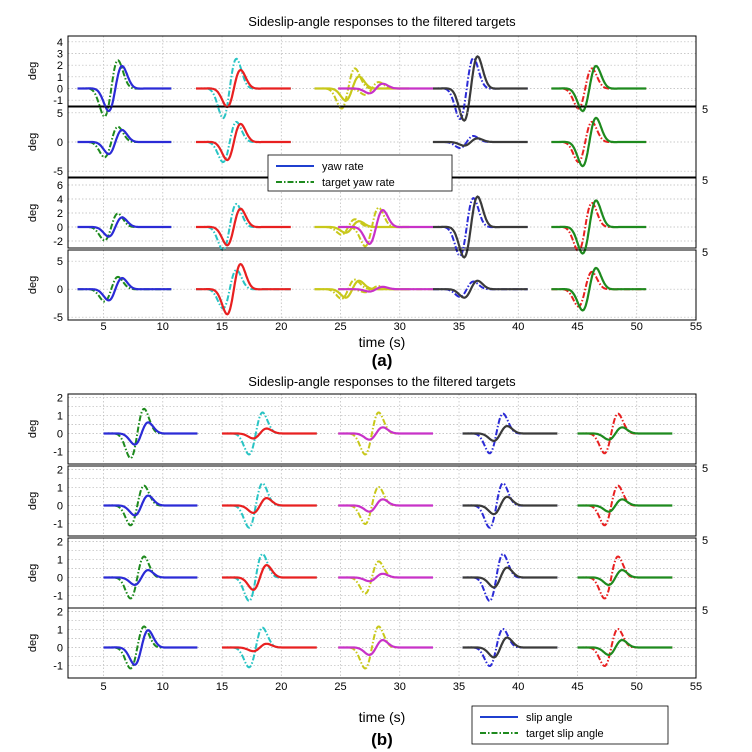 This screenshot has width=752, height=752. Describe the element at coordinates (58, 242) in the screenshot. I see `y-tick-label: -2` at that location.